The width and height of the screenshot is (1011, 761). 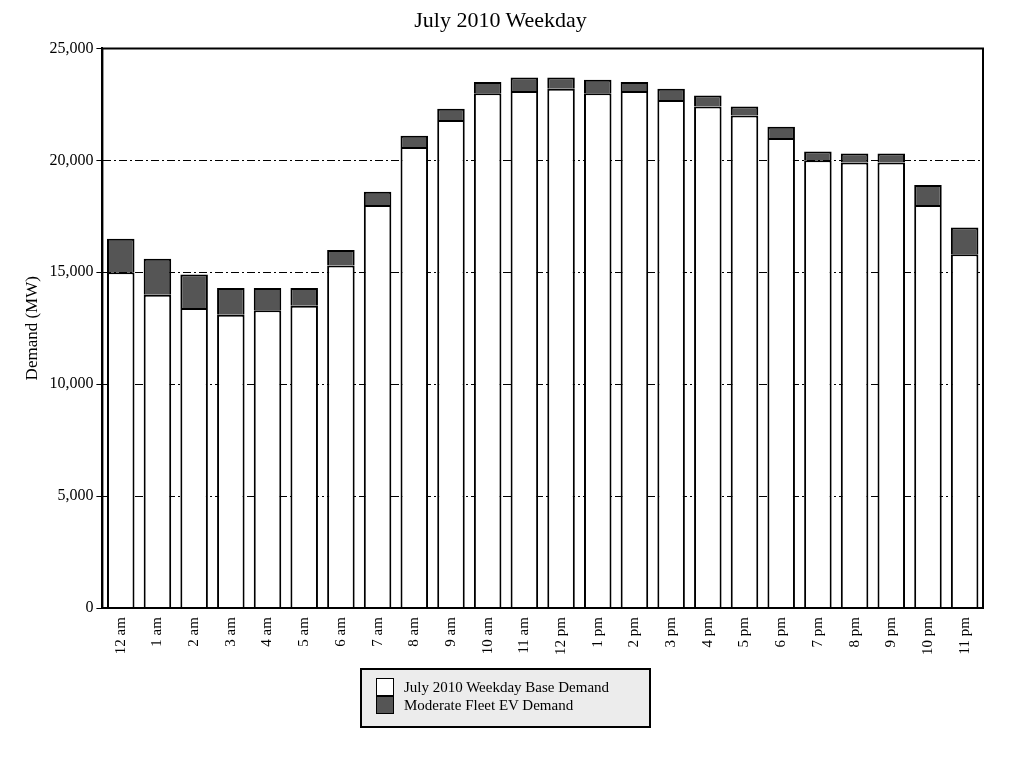 I want to click on x-tick-label: 7 pm, so click(x=816, y=632).